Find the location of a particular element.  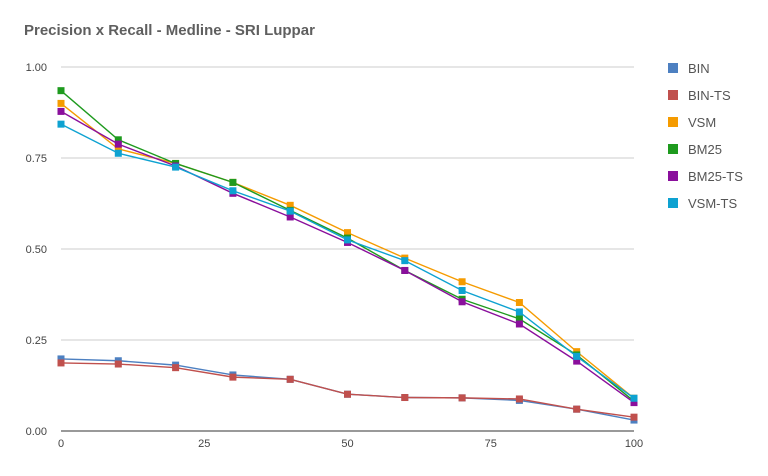

legend-label: VSM is located at coordinates (702, 122).